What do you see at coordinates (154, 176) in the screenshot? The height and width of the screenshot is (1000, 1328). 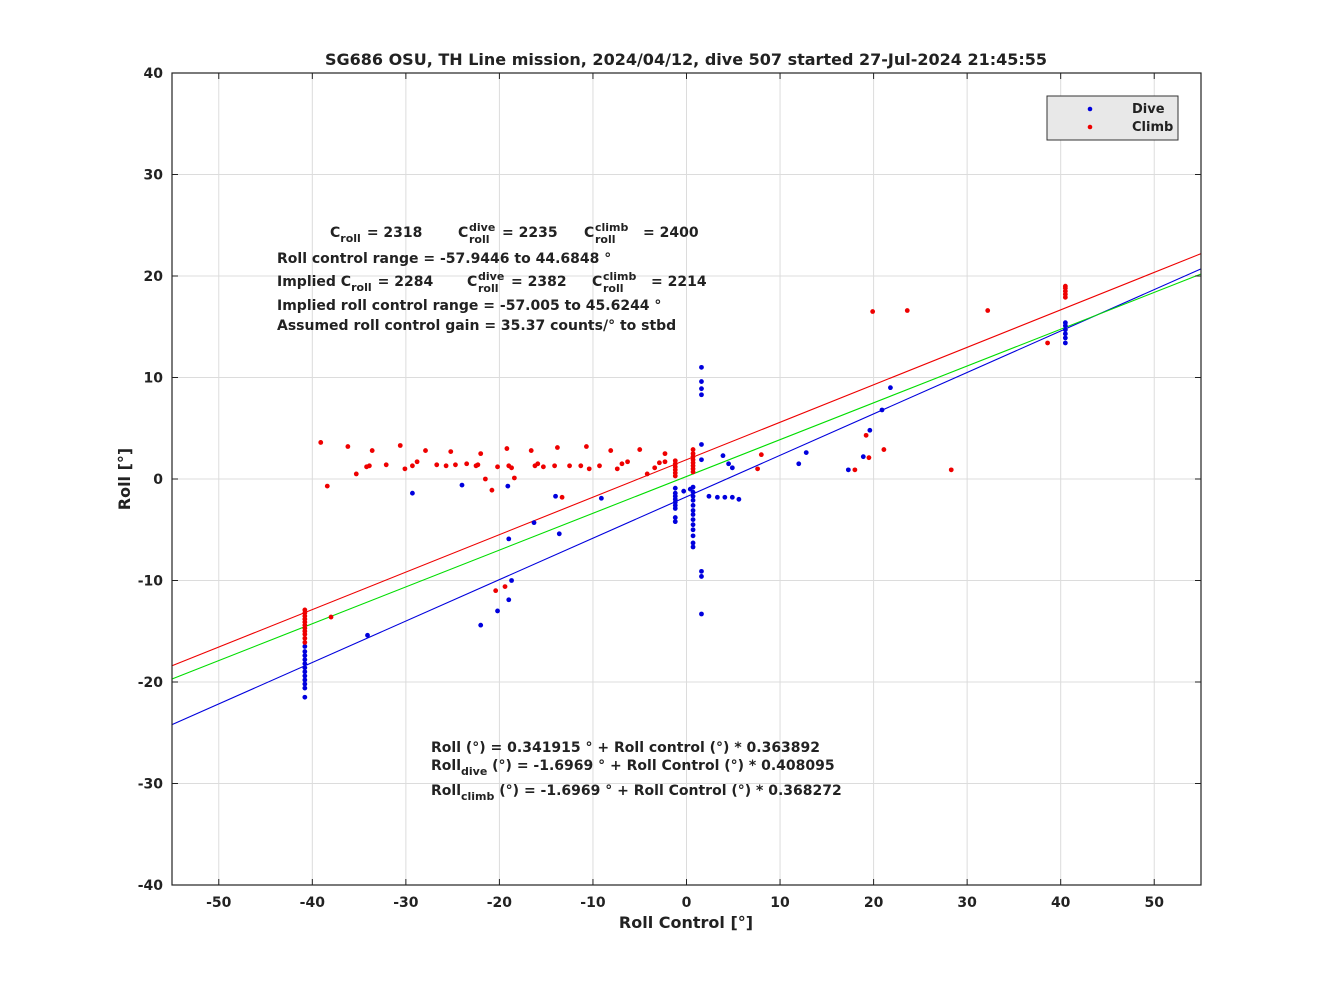 I see `y-tick-label: 30` at bounding box center [154, 176].